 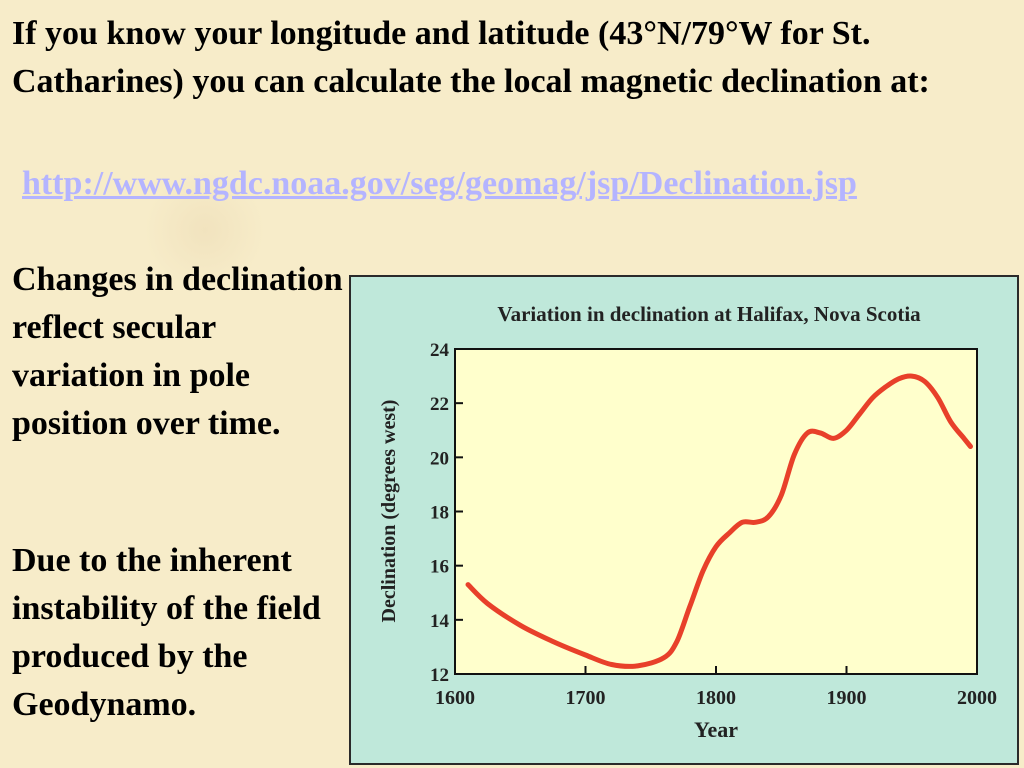 What do you see at coordinates (977, 698) in the screenshot?
I see `x-tick-label: 2000` at bounding box center [977, 698].